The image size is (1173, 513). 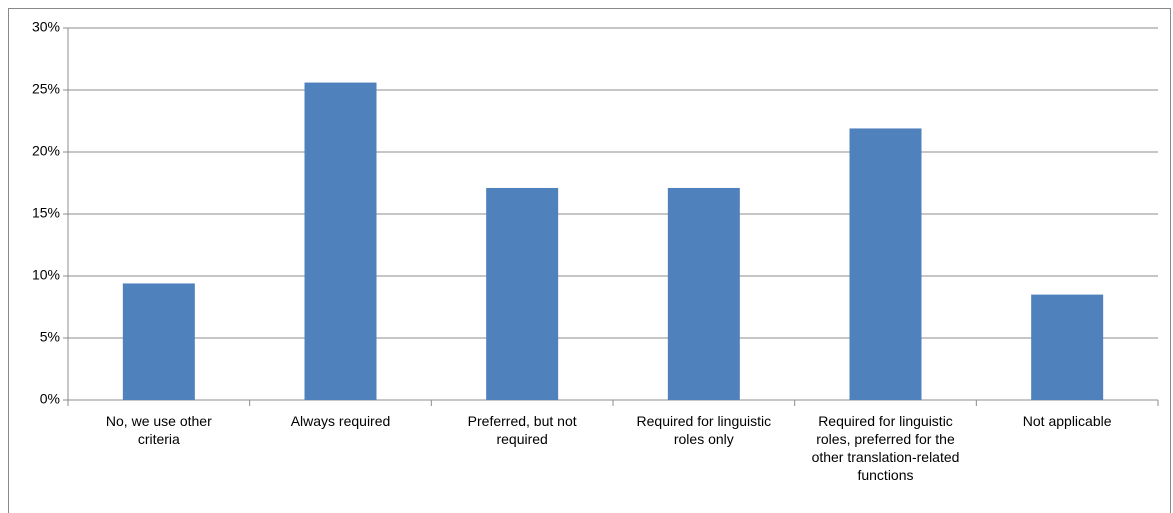 What do you see at coordinates (340, 421) in the screenshot?
I see `x-tick-label: Always required` at bounding box center [340, 421].